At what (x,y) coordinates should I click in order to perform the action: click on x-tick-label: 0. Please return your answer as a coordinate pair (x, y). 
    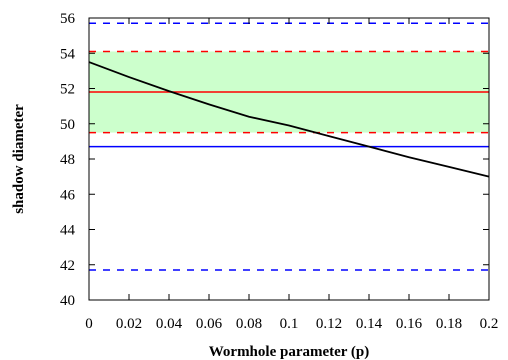
    Looking at the image, I should click on (89, 324).